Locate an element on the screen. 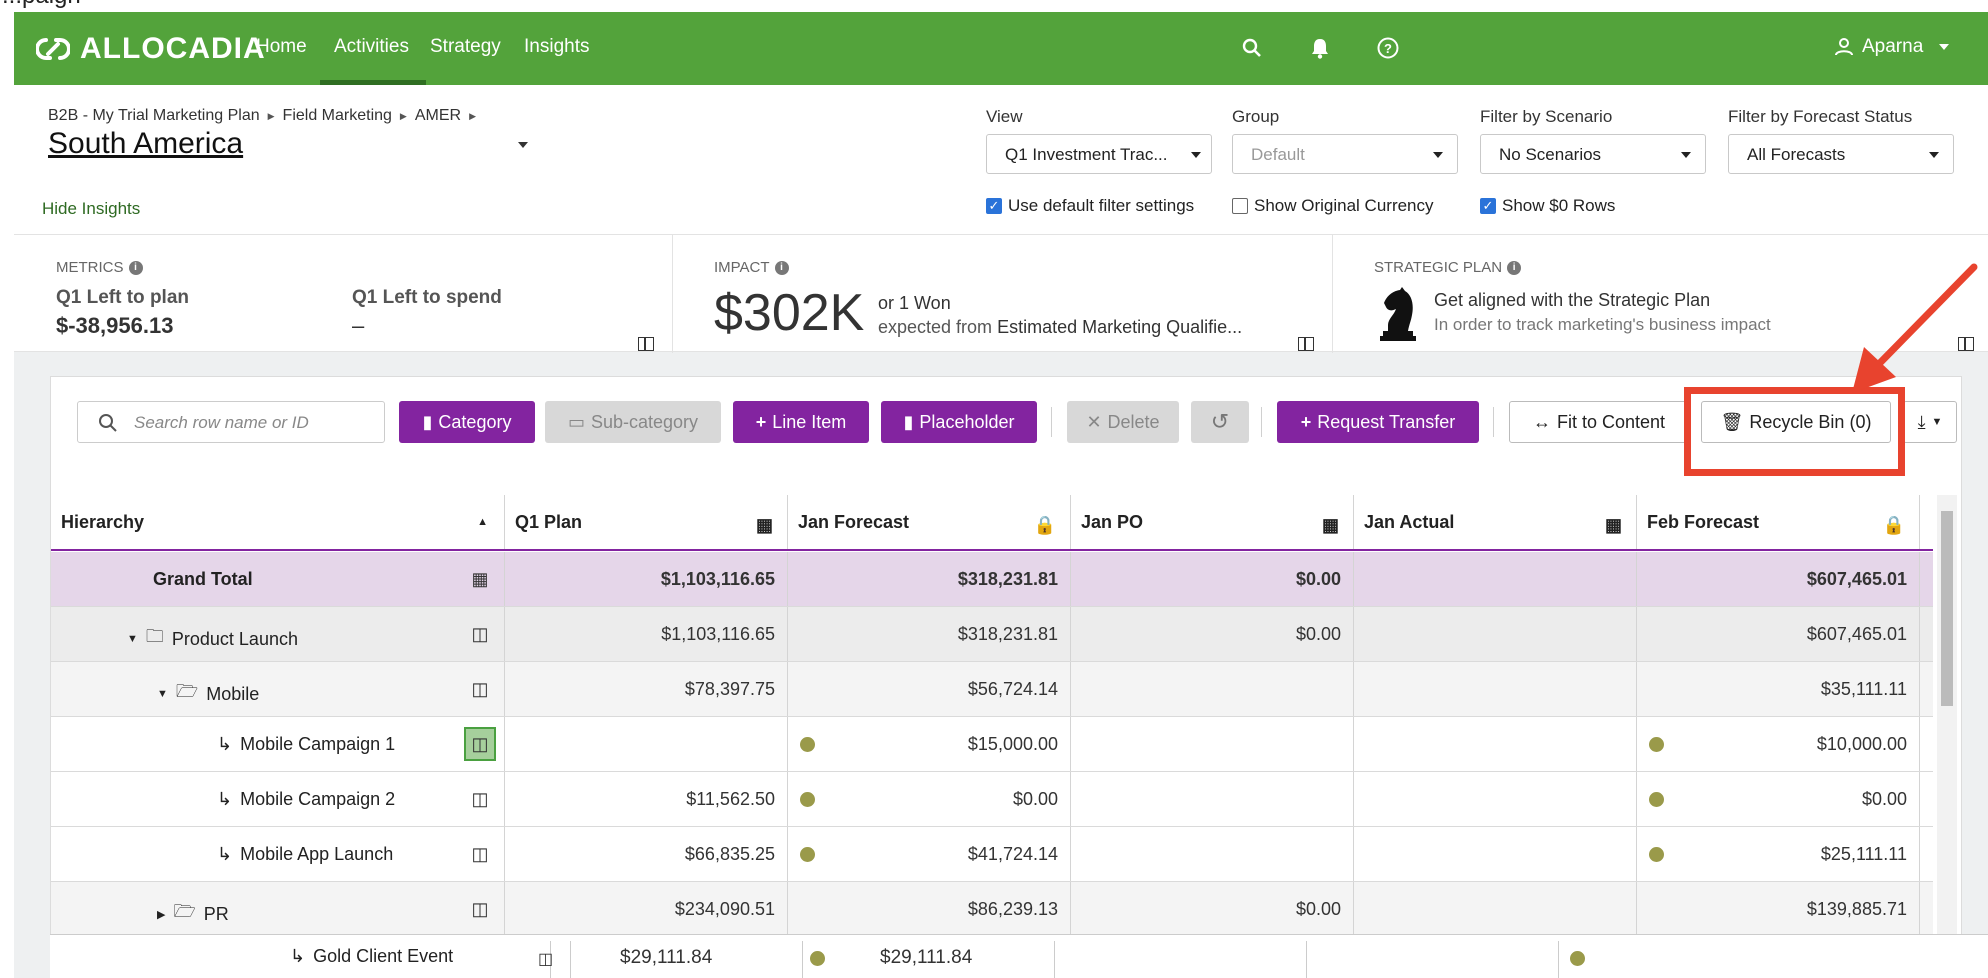 Image resolution: width=1988 pixels, height=978 pixels. hierarchy-cell: ▶ 🗁 PR ◫ is located at coordinates (278, 909).